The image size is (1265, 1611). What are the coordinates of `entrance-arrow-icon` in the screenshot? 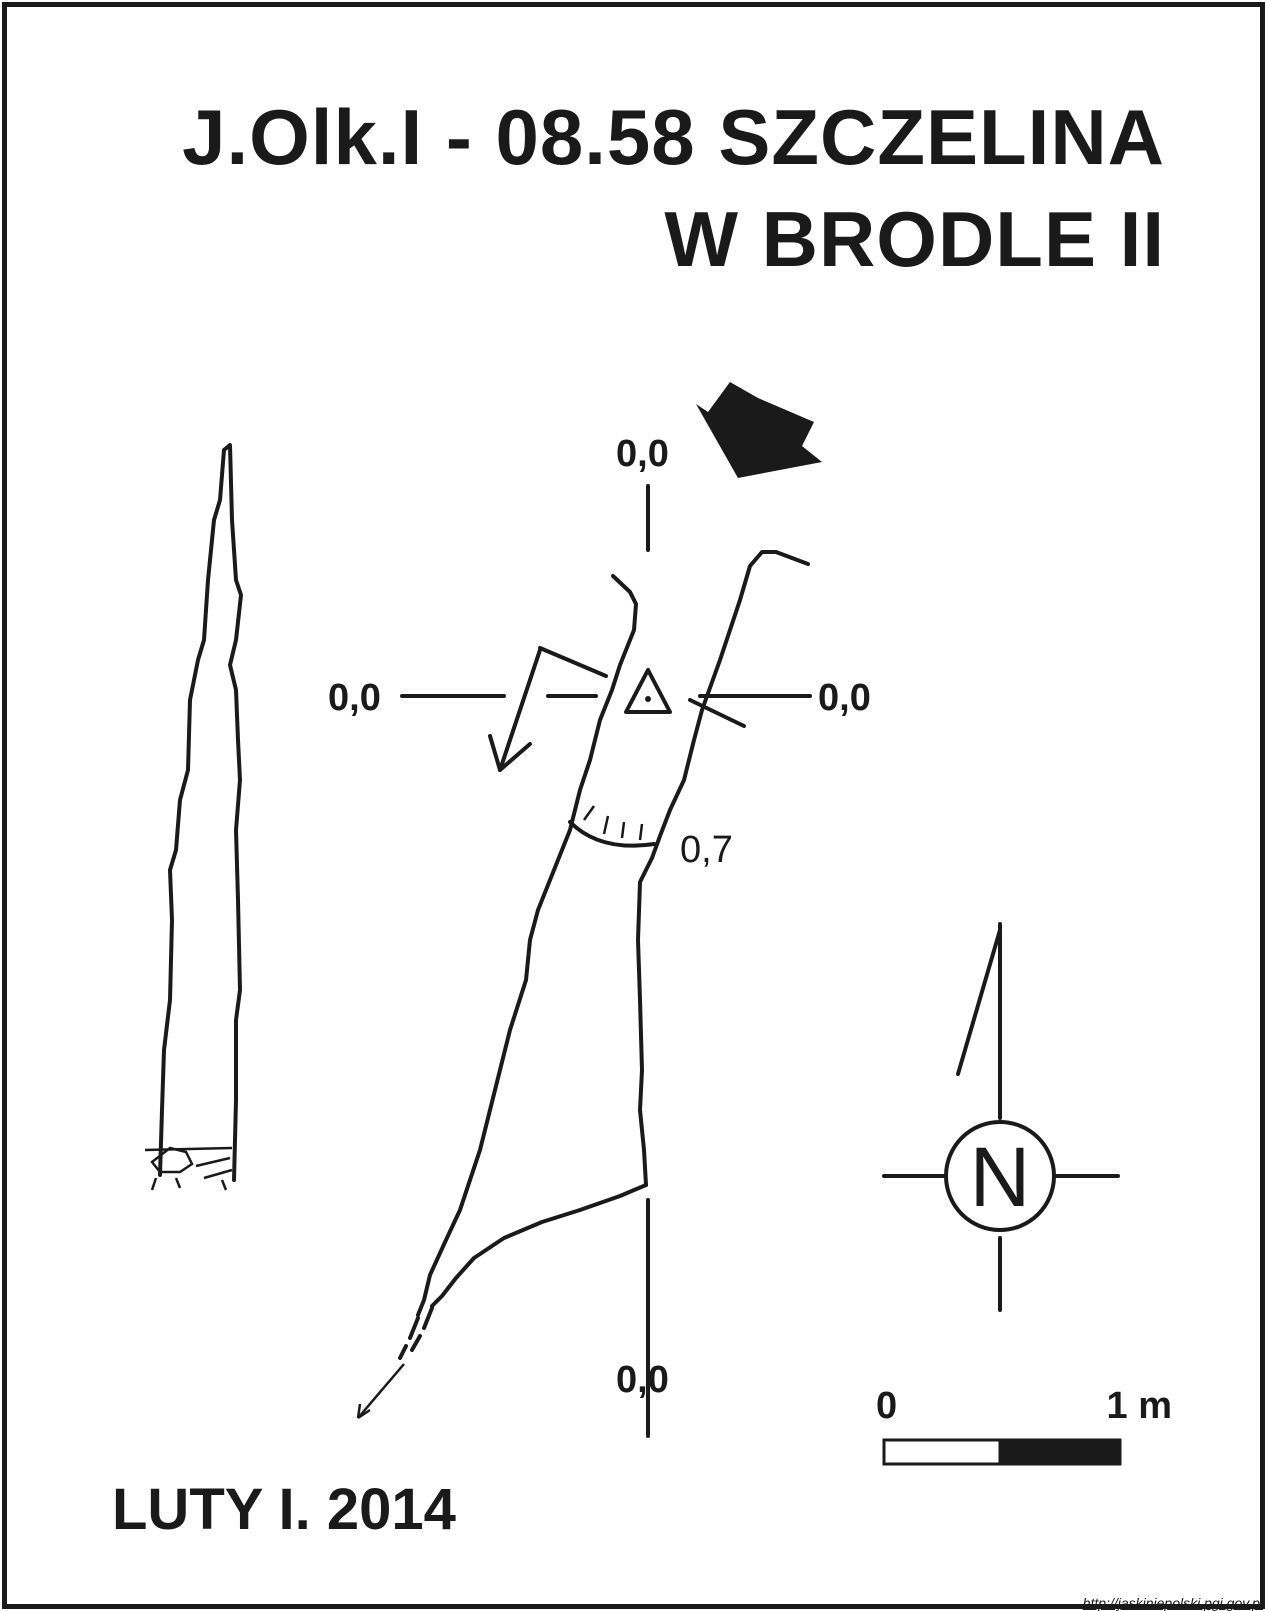 It's located at (759, 430).